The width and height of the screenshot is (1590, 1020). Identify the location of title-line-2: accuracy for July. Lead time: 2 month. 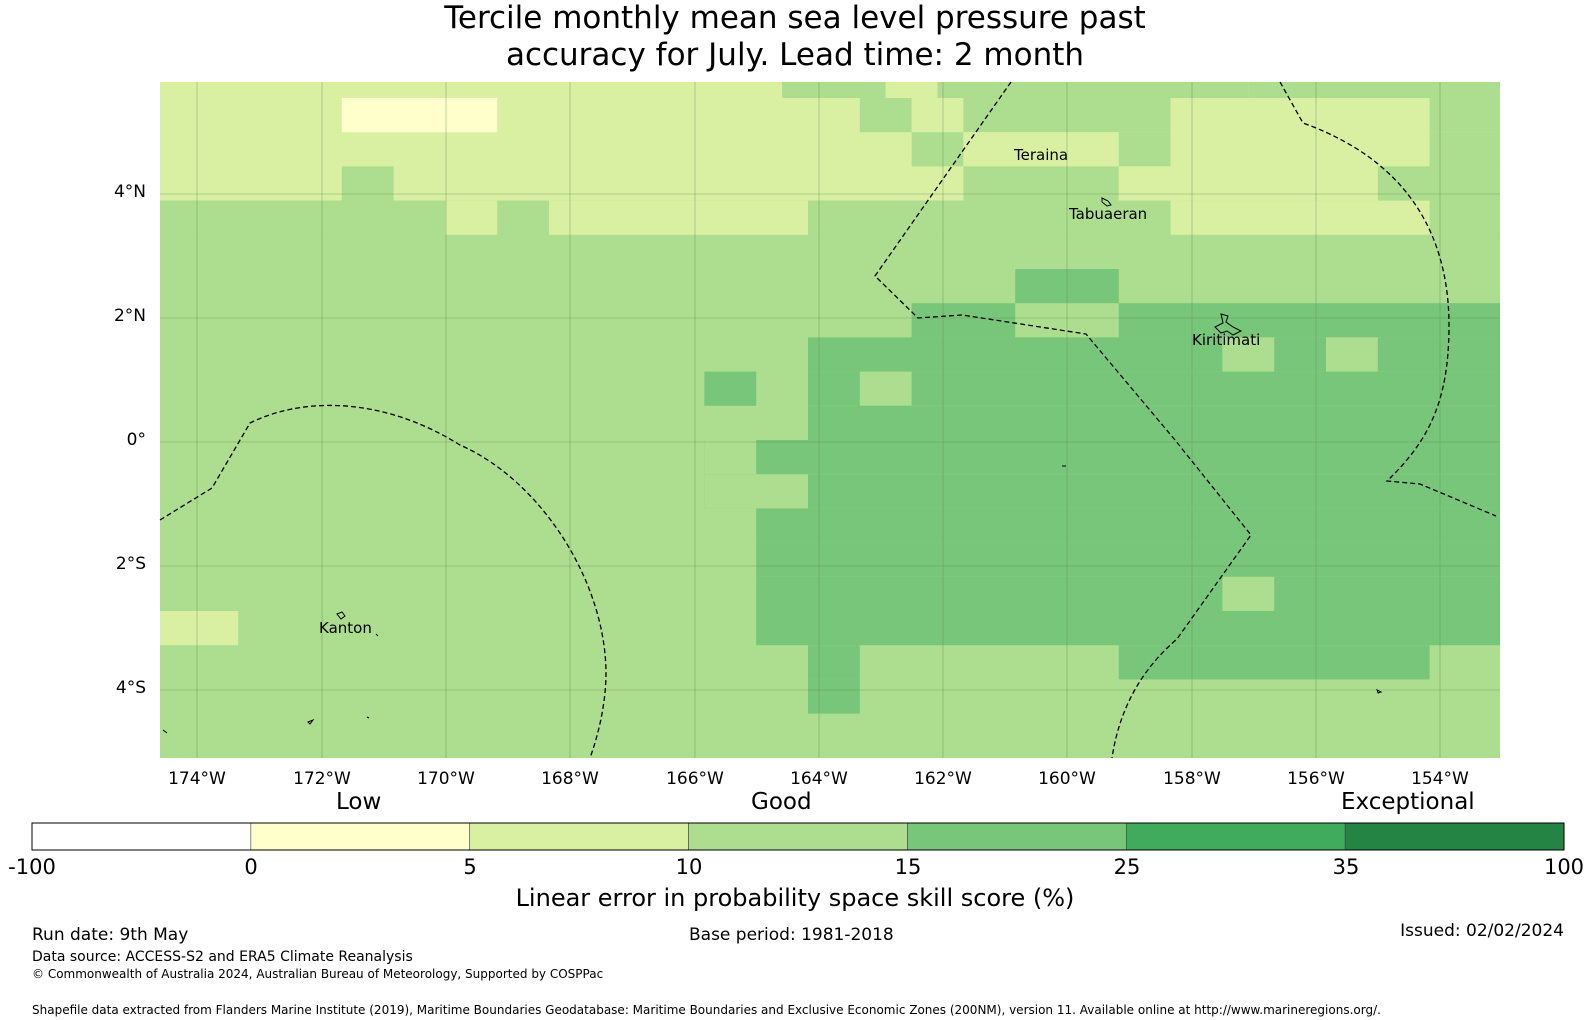
(795, 55).